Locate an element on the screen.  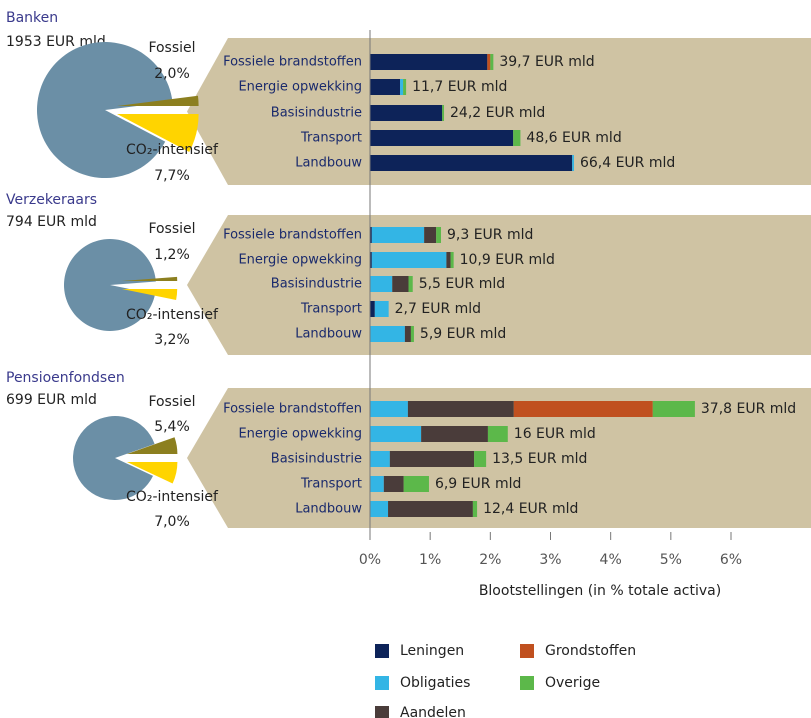
total-label: 5,5 EUR mld is located at coordinates (462, 284).